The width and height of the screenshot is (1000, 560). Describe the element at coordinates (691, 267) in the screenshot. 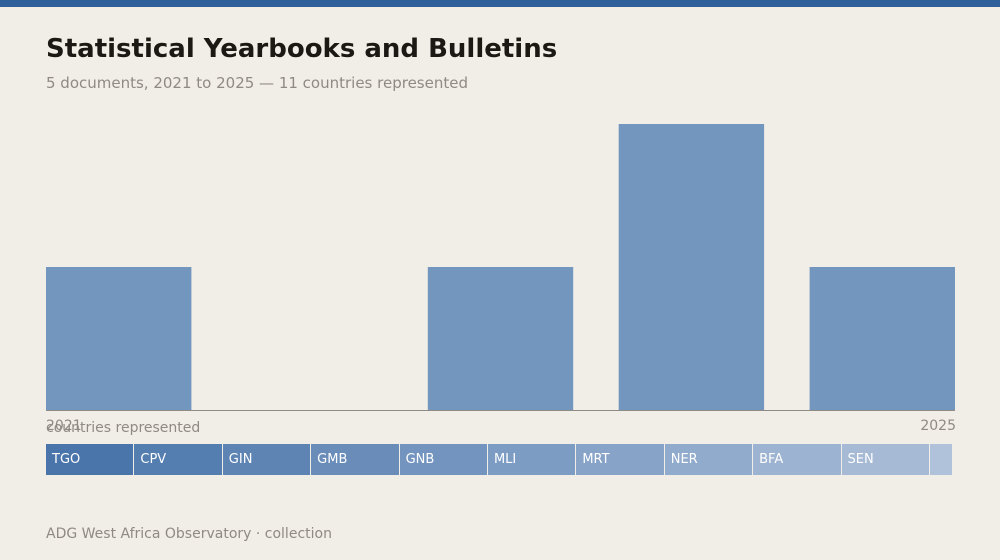

I see `bar-2024` at that location.